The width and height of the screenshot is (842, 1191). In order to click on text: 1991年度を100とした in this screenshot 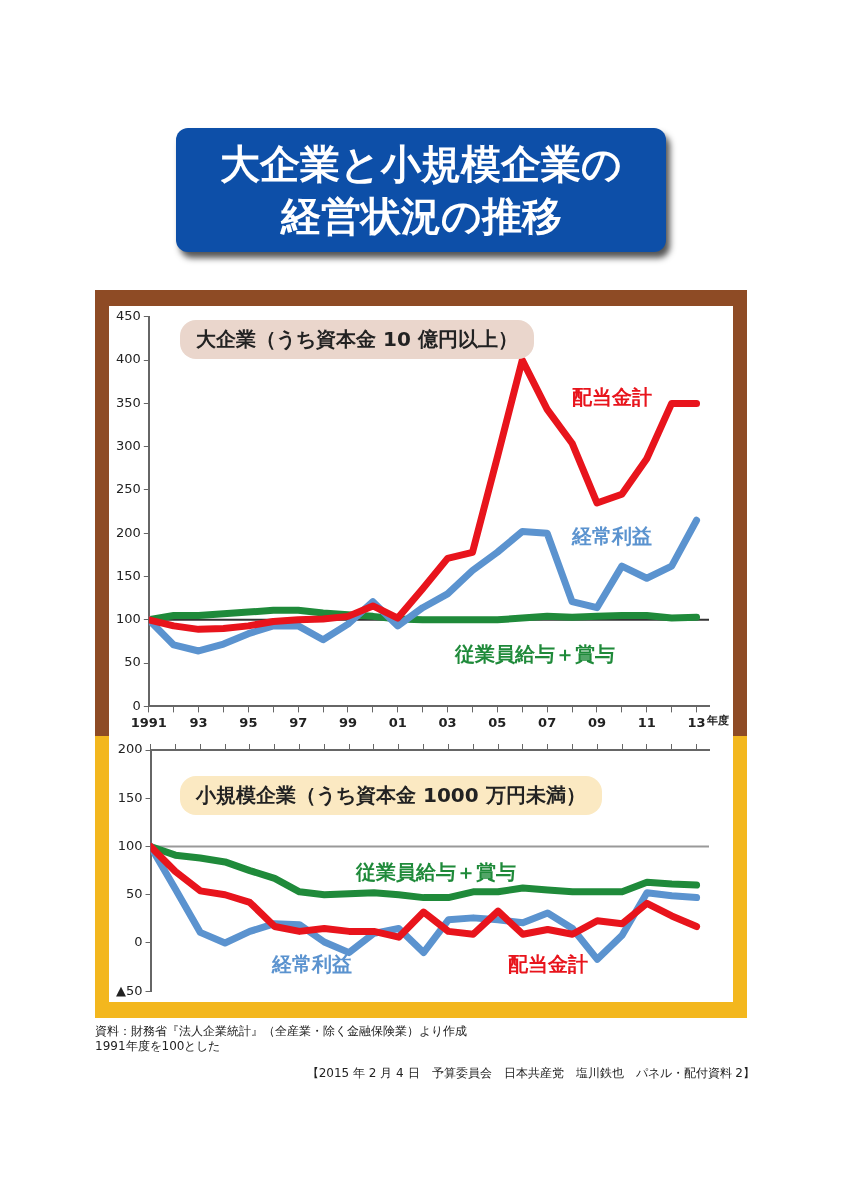, I will do `click(158, 1046)`.